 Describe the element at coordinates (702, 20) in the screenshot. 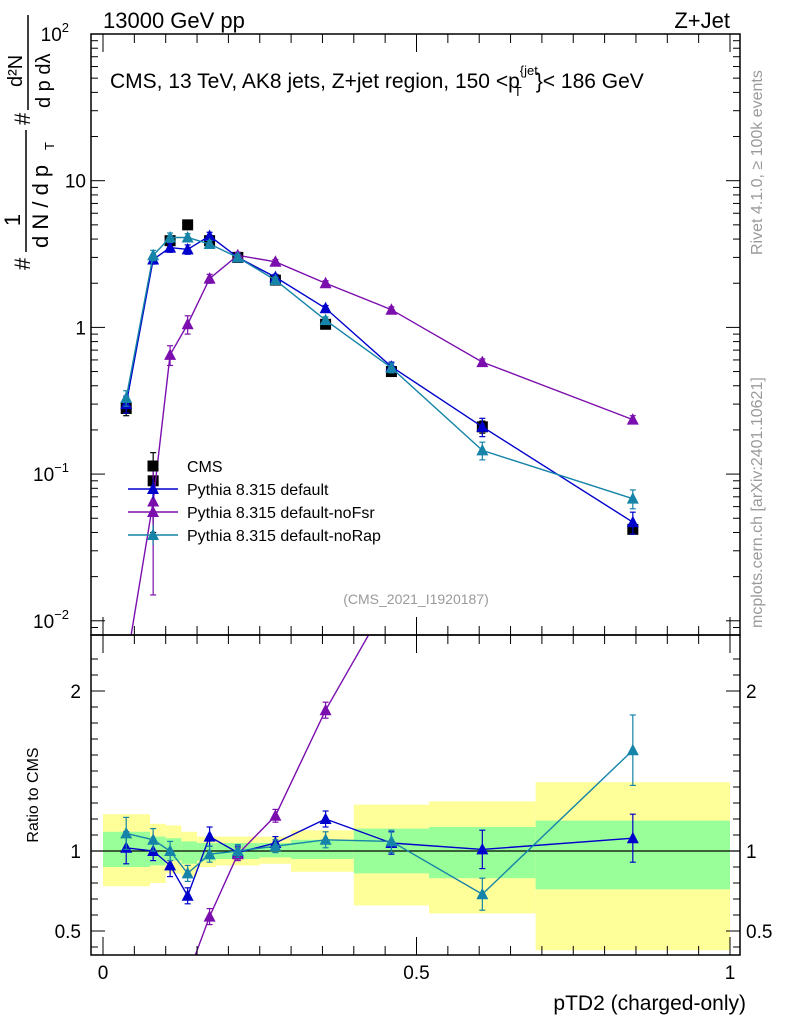

I see `header-process-label: Z+Jet` at that location.